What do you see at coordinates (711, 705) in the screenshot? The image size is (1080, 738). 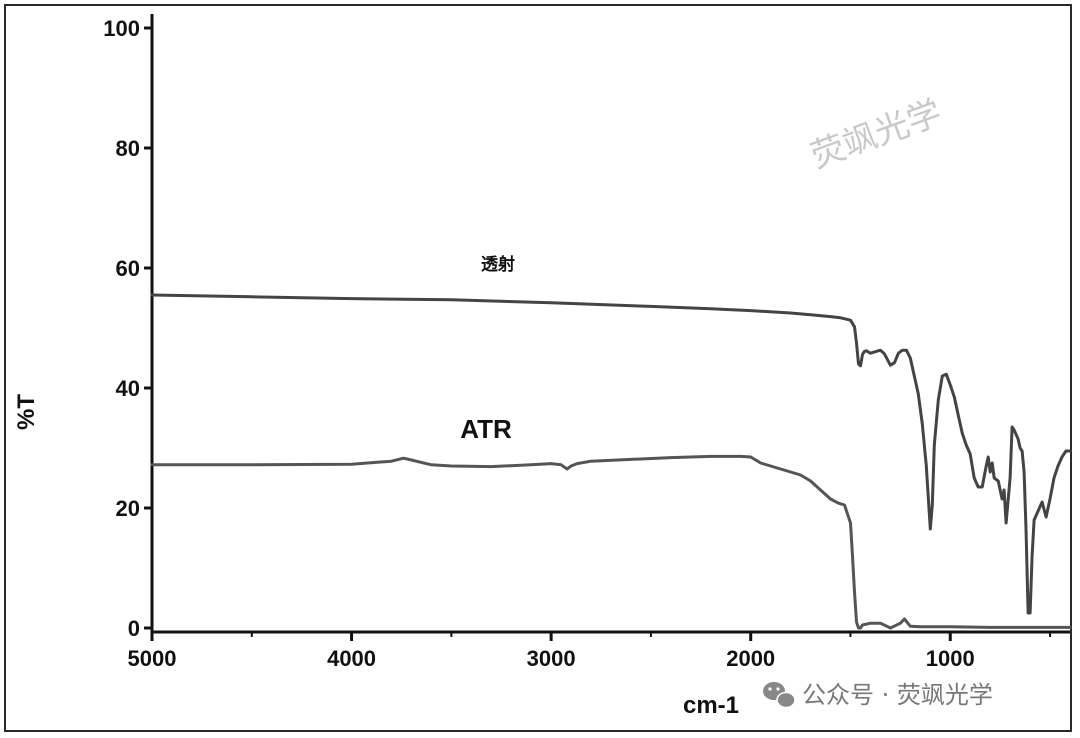 I see `x-axis-title: cm-1` at bounding box center [711, 705].